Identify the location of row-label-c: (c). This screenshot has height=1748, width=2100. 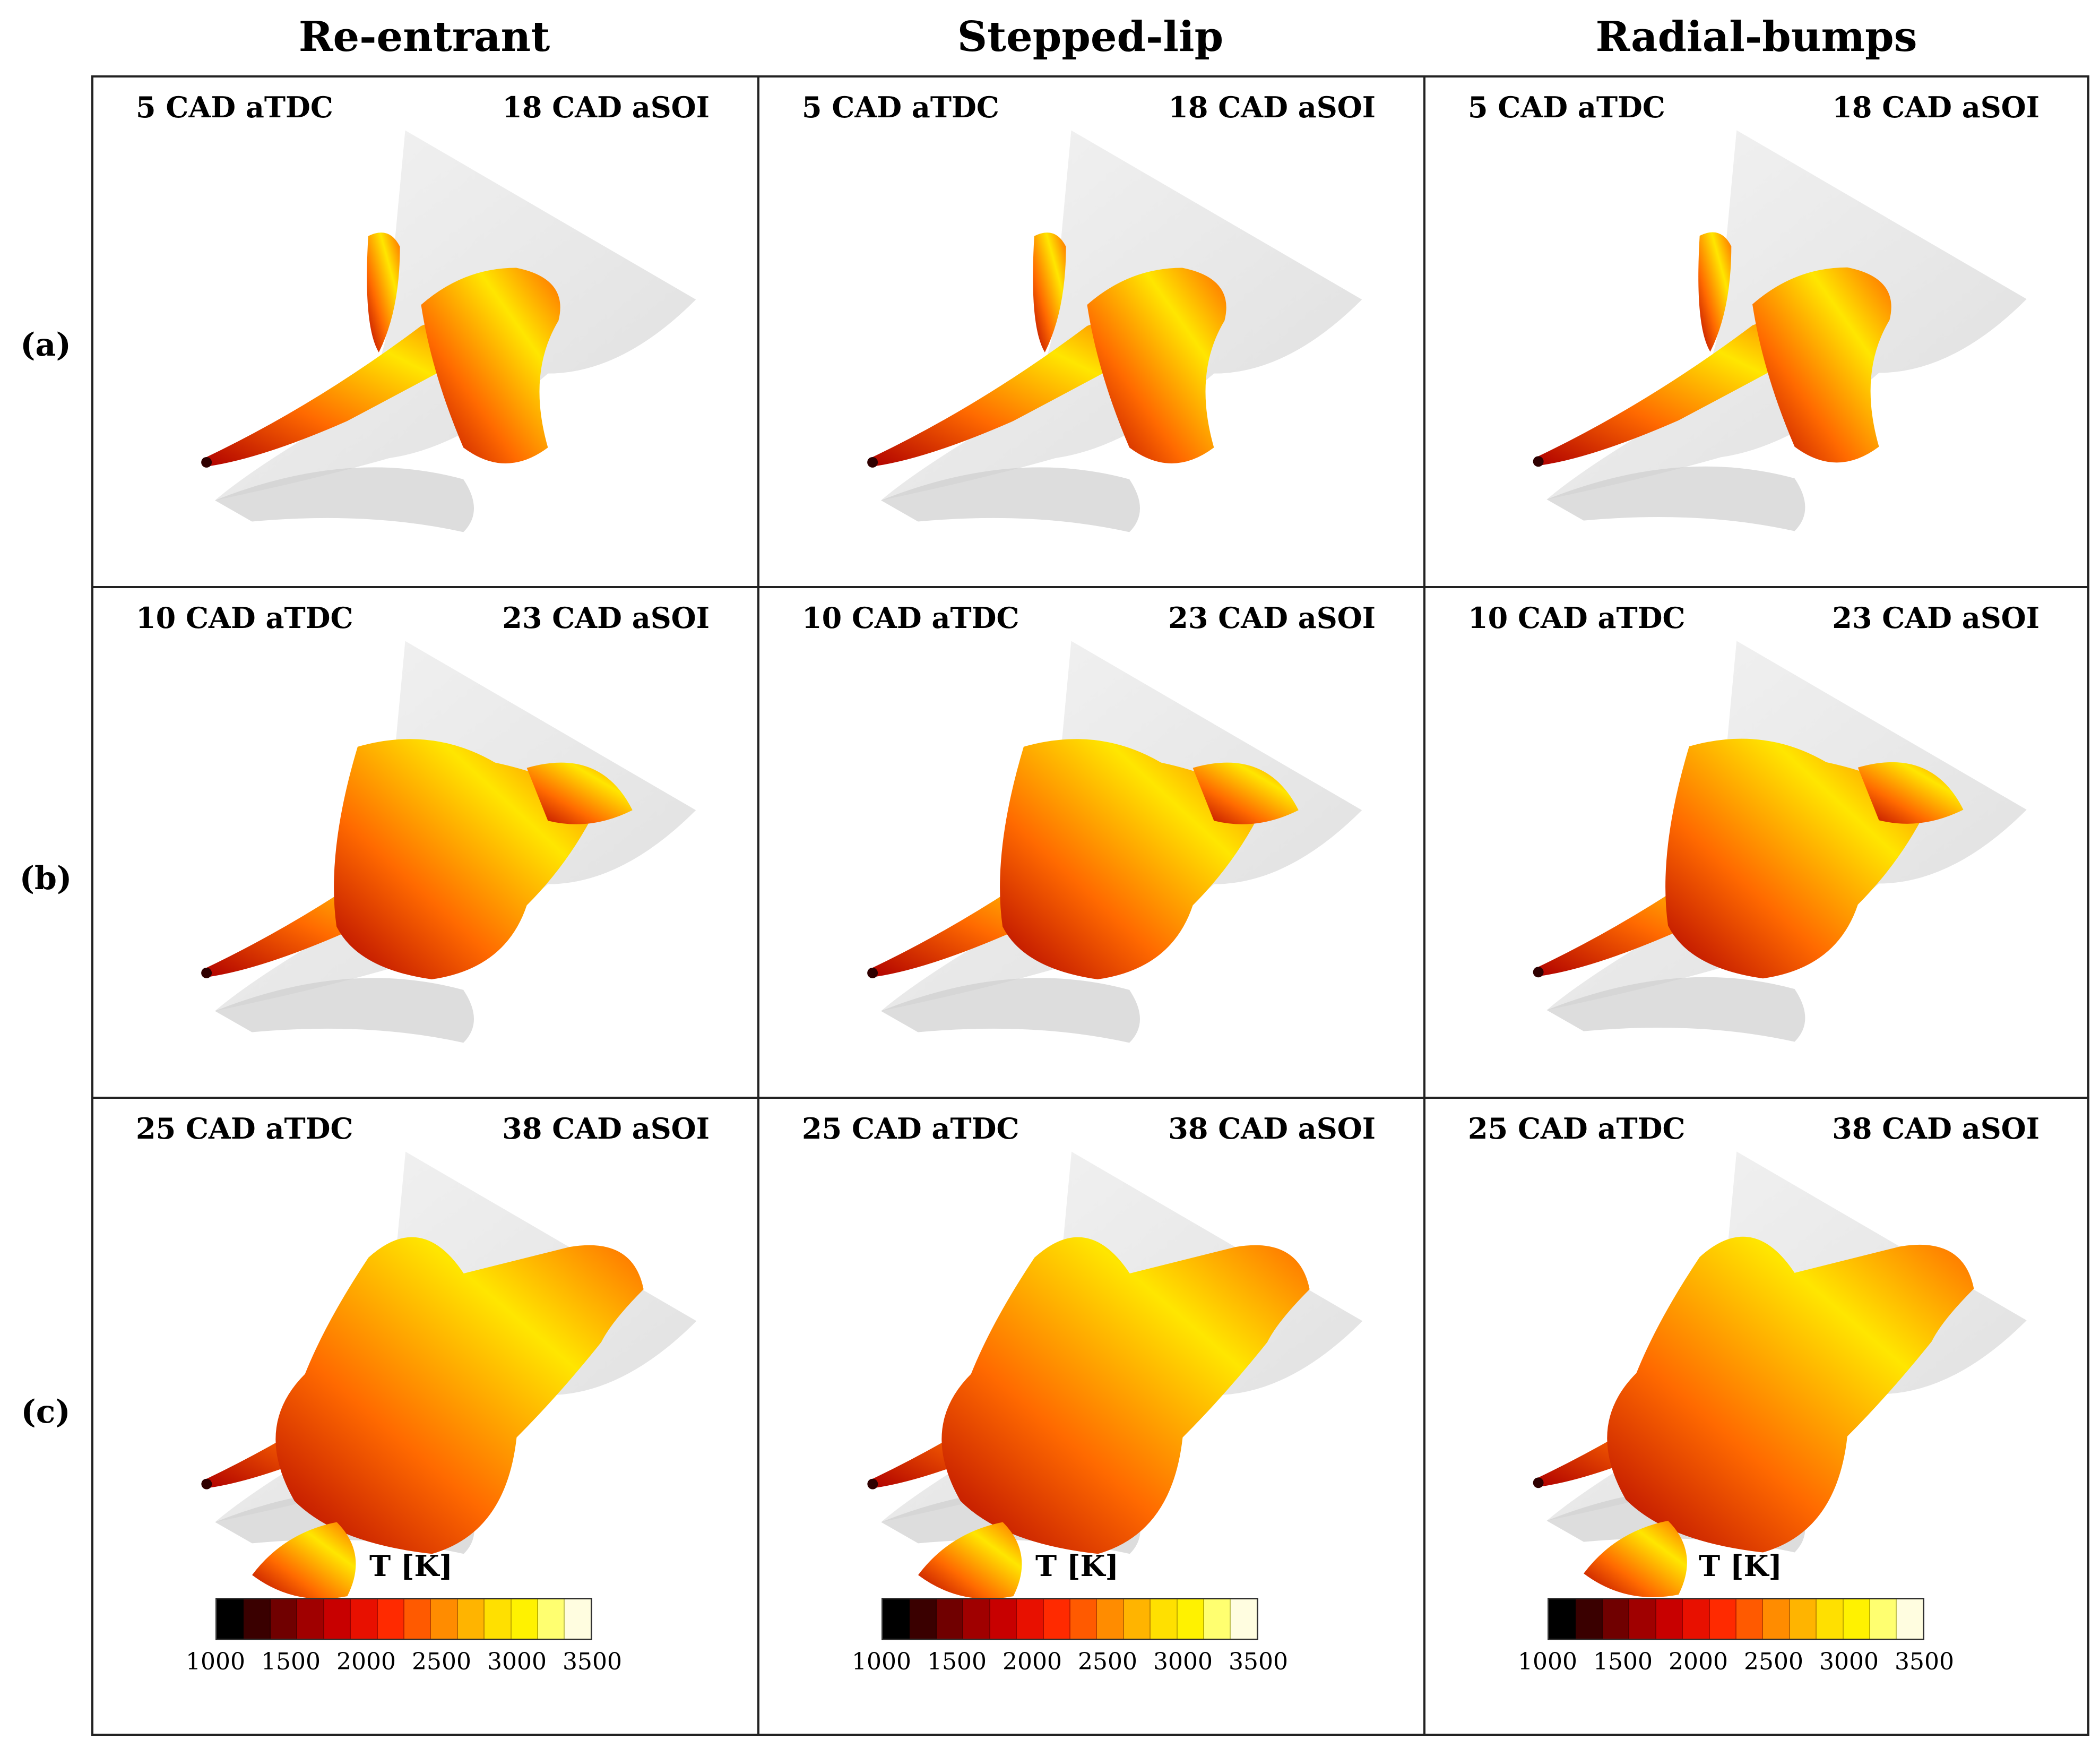
(46, 1412).